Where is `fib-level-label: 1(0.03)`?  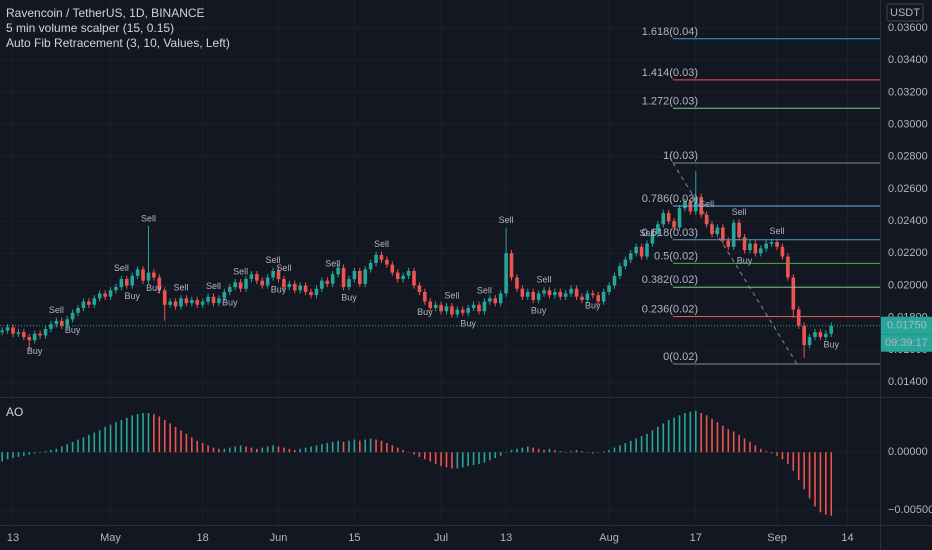
fib-level-label: 1(0.03) is located at coordinates (680, 156).